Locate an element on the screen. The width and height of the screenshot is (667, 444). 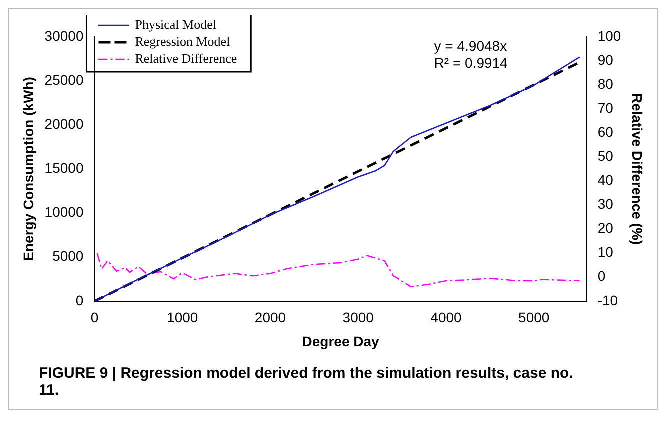
y-tick-label: 0 is located at coordinates (80, 300).